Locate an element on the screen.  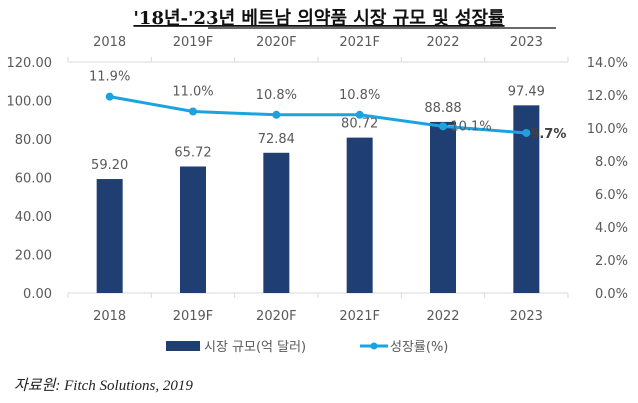
line-series is located at coordinates (318, 114).